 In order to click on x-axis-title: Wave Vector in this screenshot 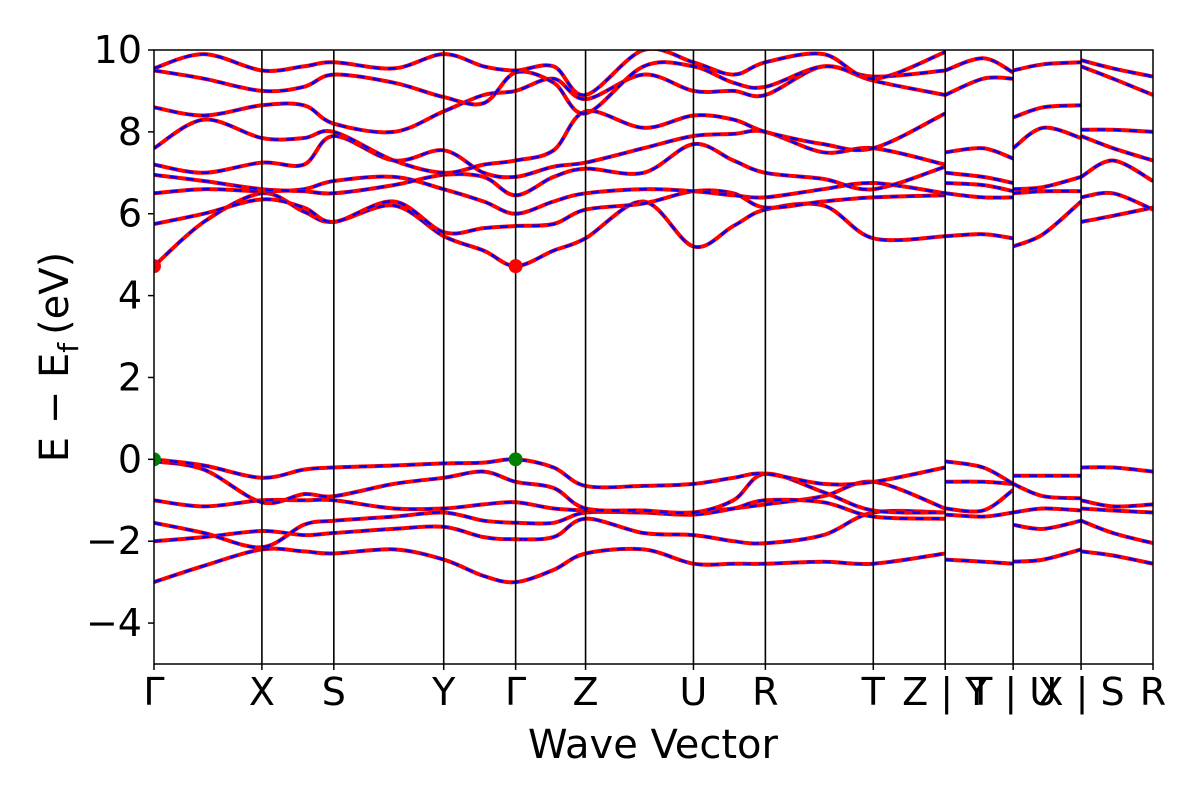, I will do `click(653, 745)`.